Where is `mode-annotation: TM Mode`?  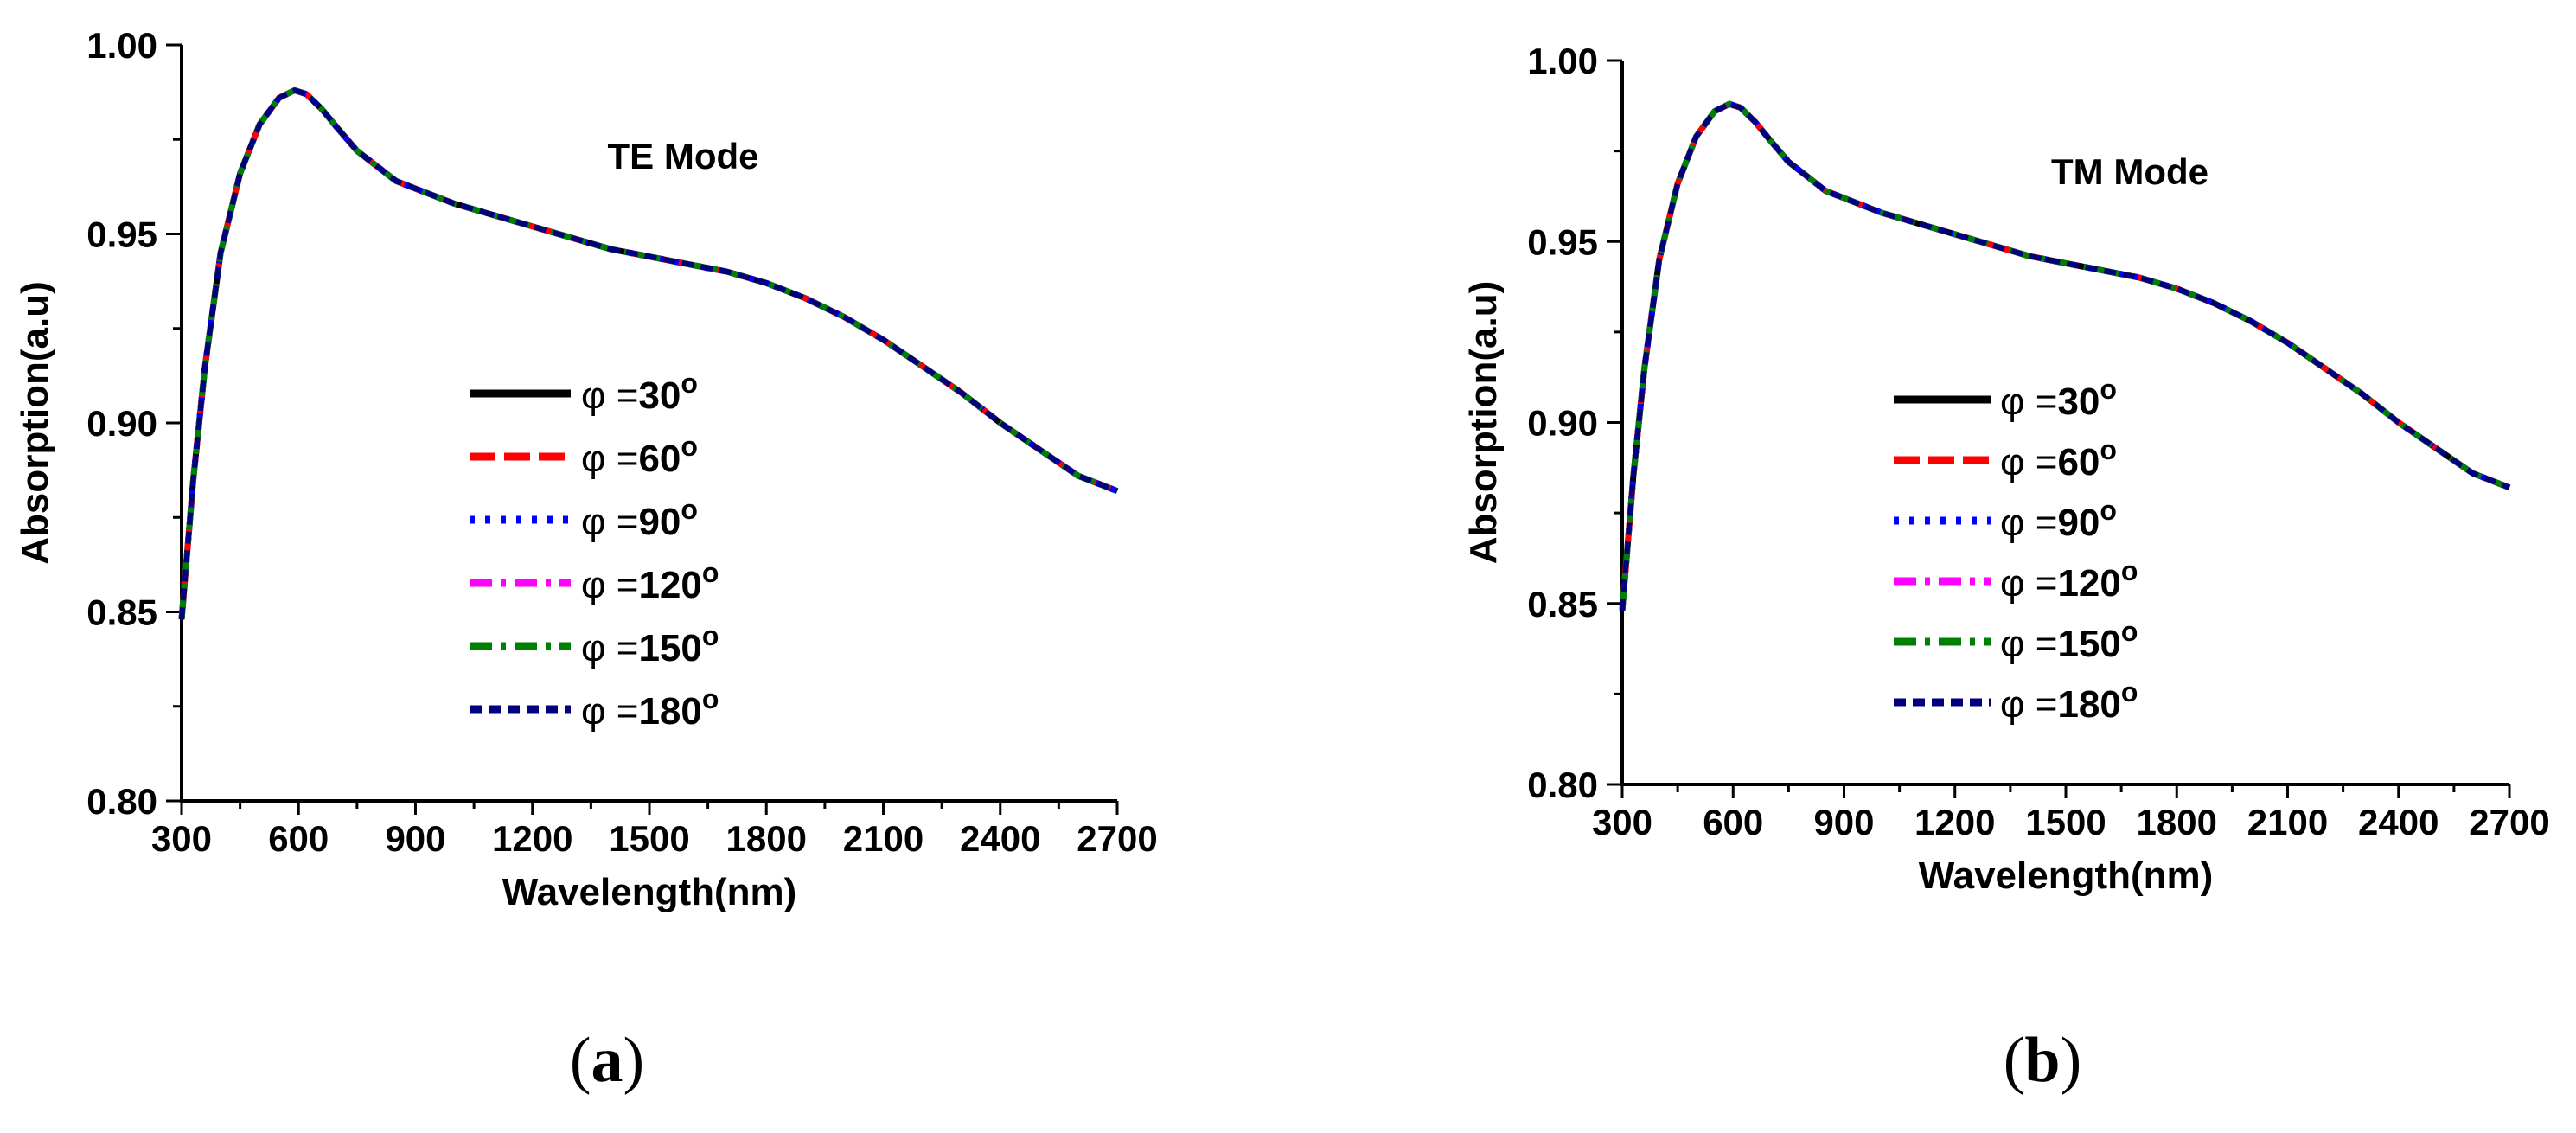 mode-annotation: TM Mode is located at coordinates (2129, 171).